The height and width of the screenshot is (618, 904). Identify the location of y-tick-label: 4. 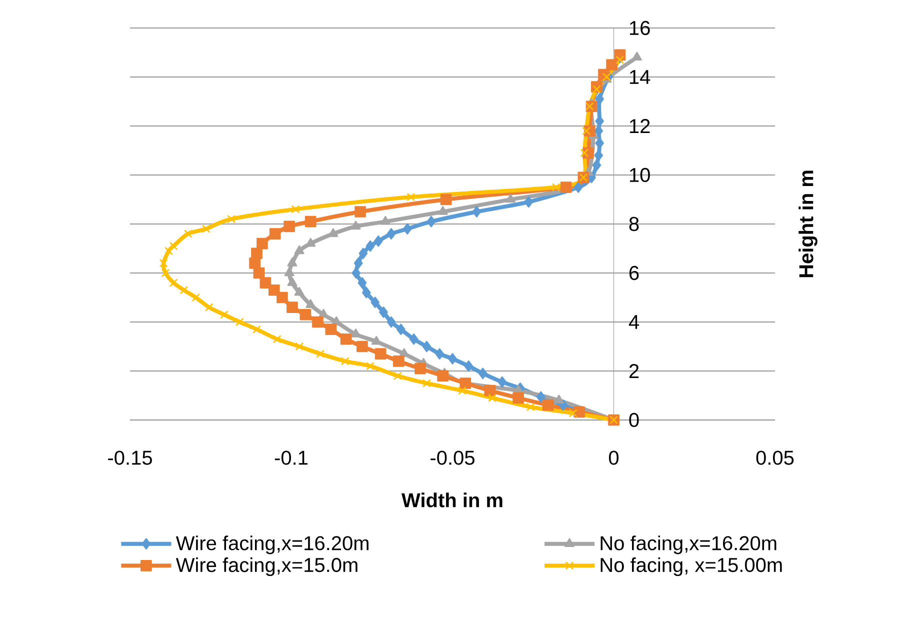
(633, 322).